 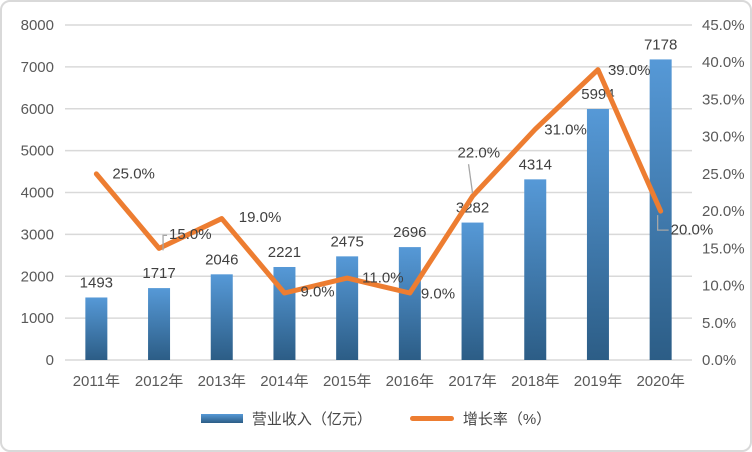 I want to click on x-axis-tick-label: 2012年, so click(x=159, y=381).